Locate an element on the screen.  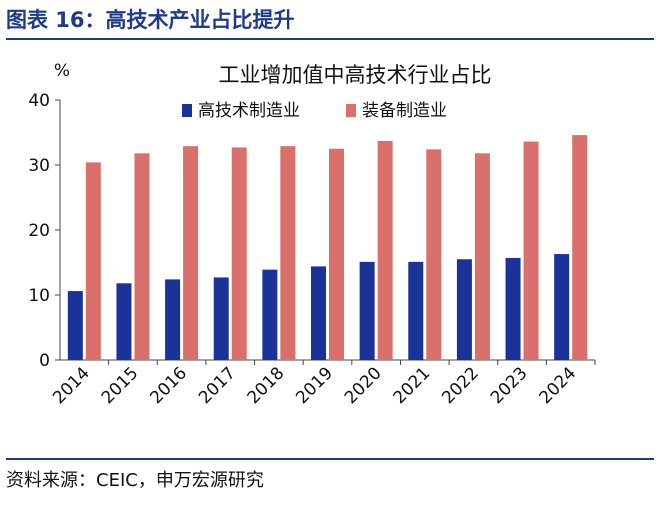
bar-high-tech-2024 is located at coordinates (562, 307).